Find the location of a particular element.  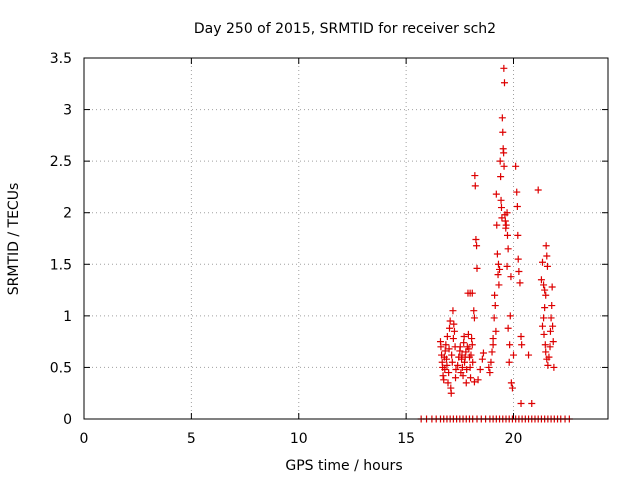

y-tick-label: 1.5 is located at coordinates (61, 265).